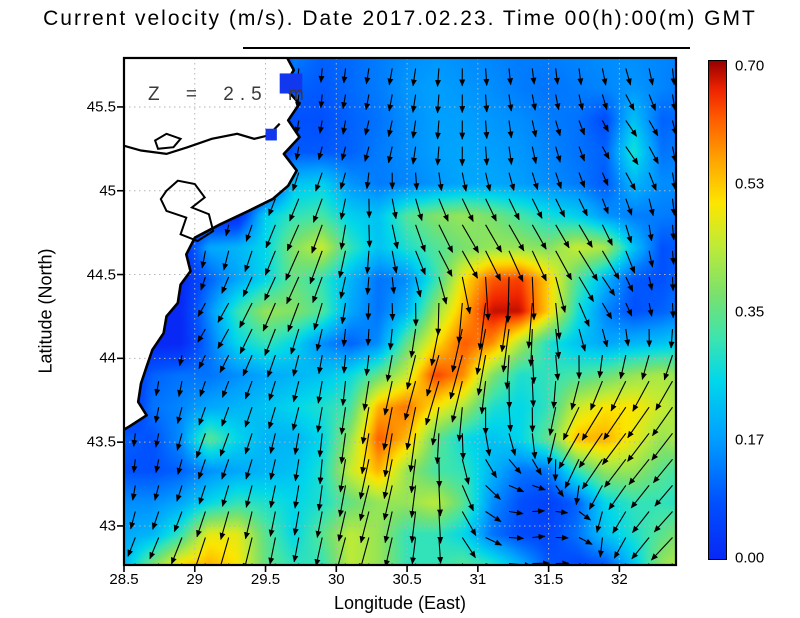 This screenshot has height=618, width=800. Describe the element at coordinates (466, 48) in the screenshot. I see `title-underline` at that location.